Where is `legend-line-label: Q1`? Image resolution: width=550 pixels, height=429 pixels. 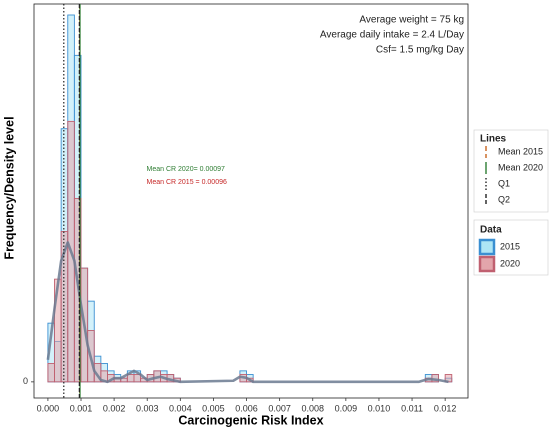
legend-line-label: Q1 is located at coordinates (504, 183).